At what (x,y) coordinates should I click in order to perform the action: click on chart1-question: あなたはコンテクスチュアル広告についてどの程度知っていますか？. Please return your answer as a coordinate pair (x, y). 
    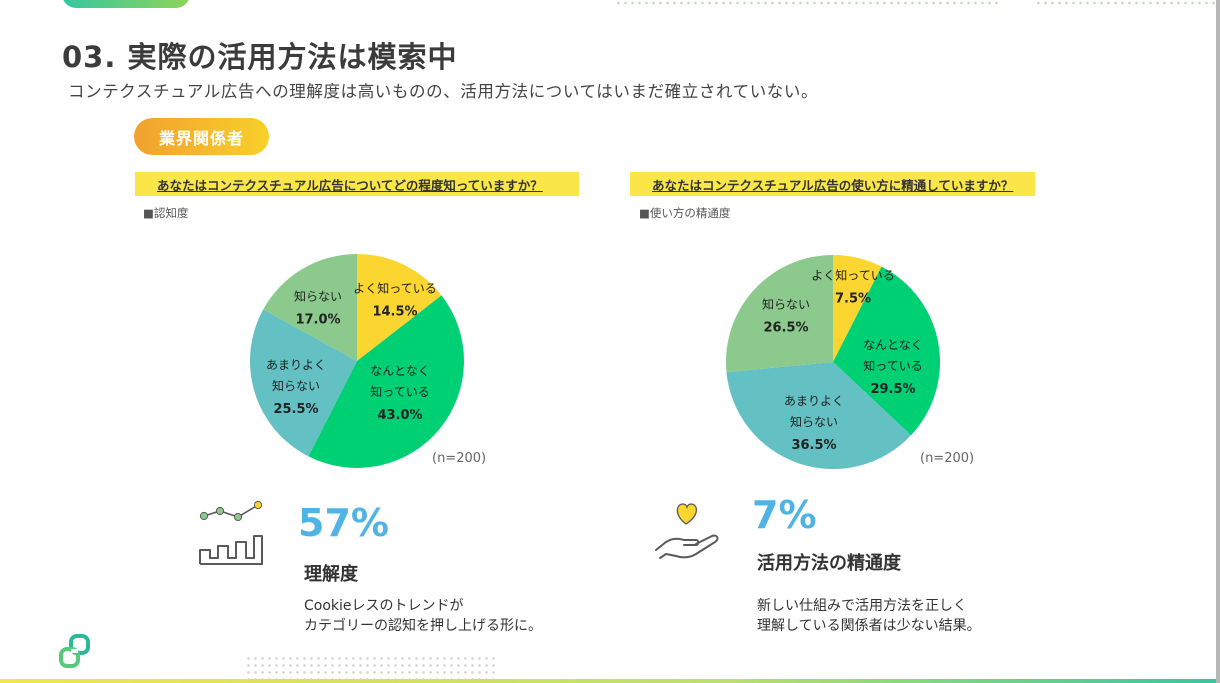
    Looking at the image, I should click on (357, 184).